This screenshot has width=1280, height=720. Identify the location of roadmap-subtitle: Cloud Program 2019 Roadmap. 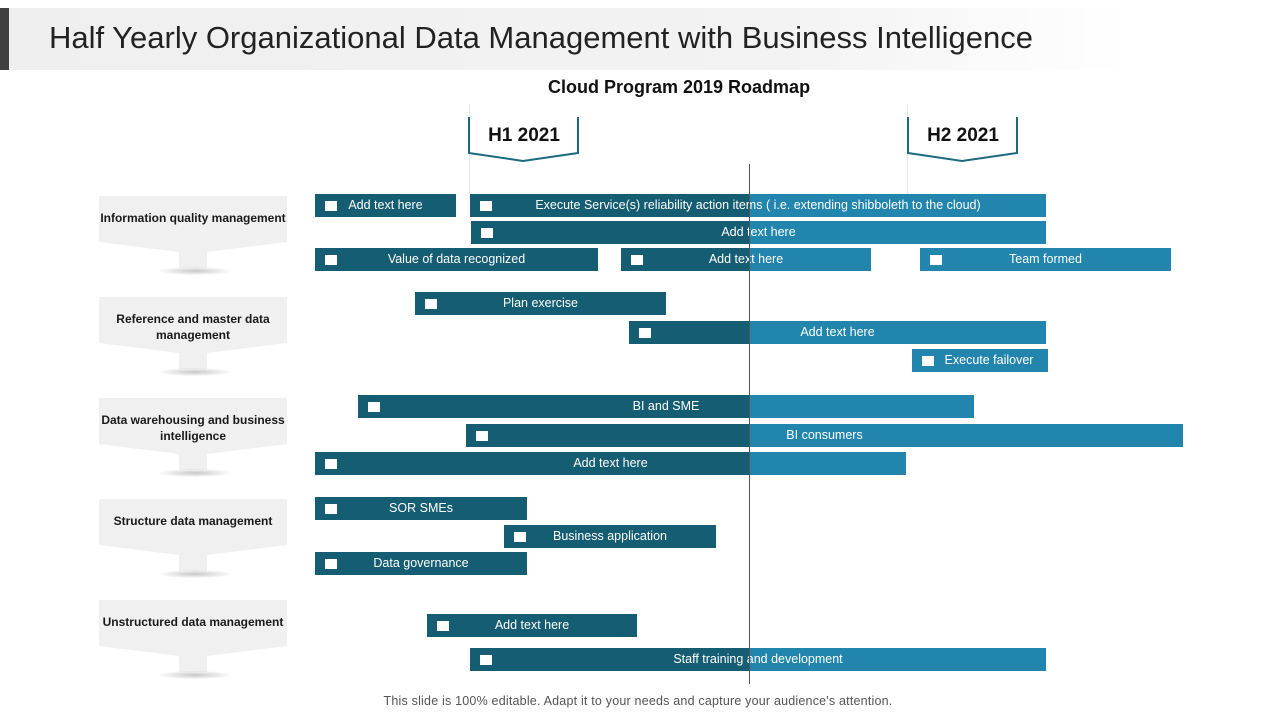
(679, 87).